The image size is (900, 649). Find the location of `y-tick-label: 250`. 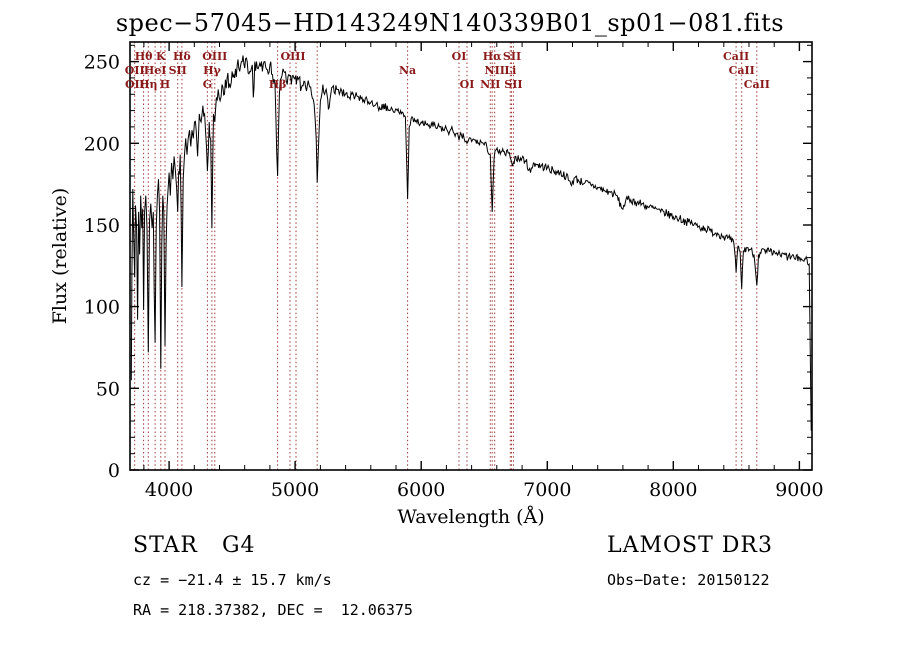

y-tick-label: 250 is located at coordinates (102, 63).